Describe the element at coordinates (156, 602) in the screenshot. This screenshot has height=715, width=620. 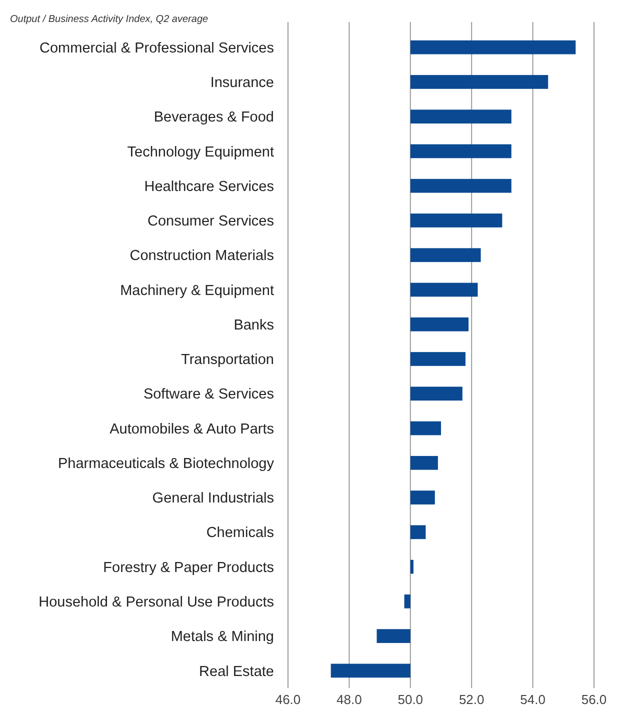
I see `y-tick-label: Household & Personal Use Products` at that location.